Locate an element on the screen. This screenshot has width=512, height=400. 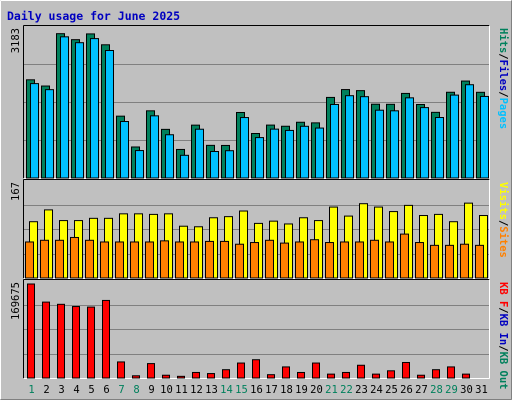
legend-text: KB F/KB In/KB Out is located at coordinates (503, 336).